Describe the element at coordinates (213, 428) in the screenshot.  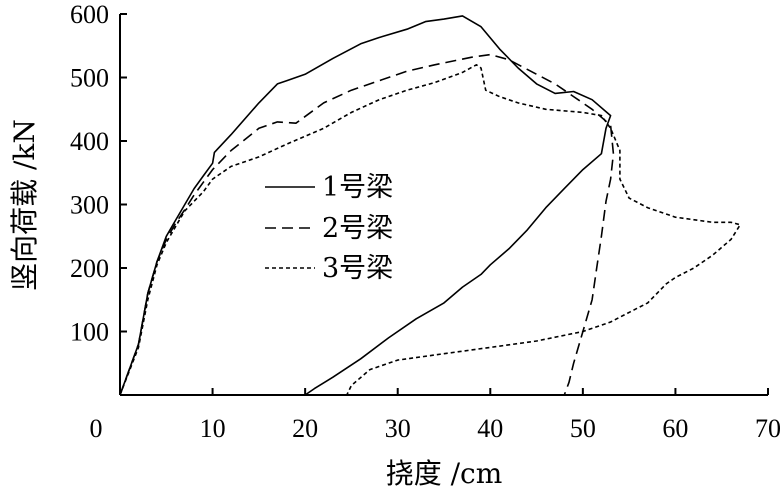
I see `x-tick-label-1: 10` at that location.